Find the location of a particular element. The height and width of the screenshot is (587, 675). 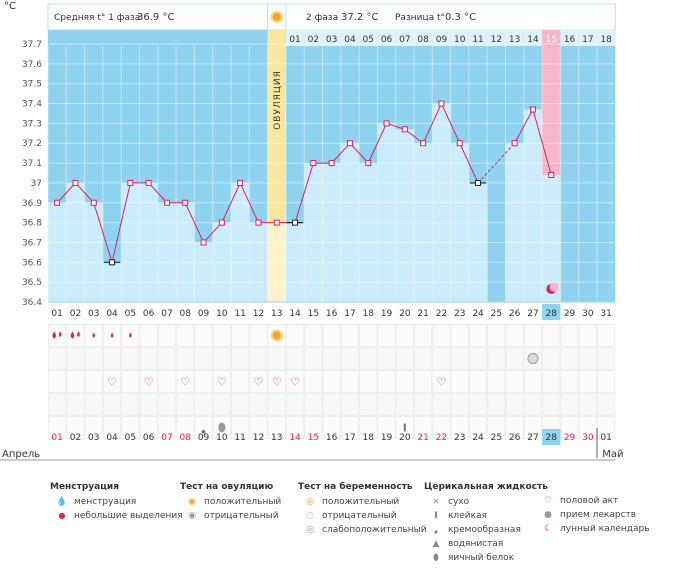

cycle-day-label: 06 is located at coordinates (149, 314).